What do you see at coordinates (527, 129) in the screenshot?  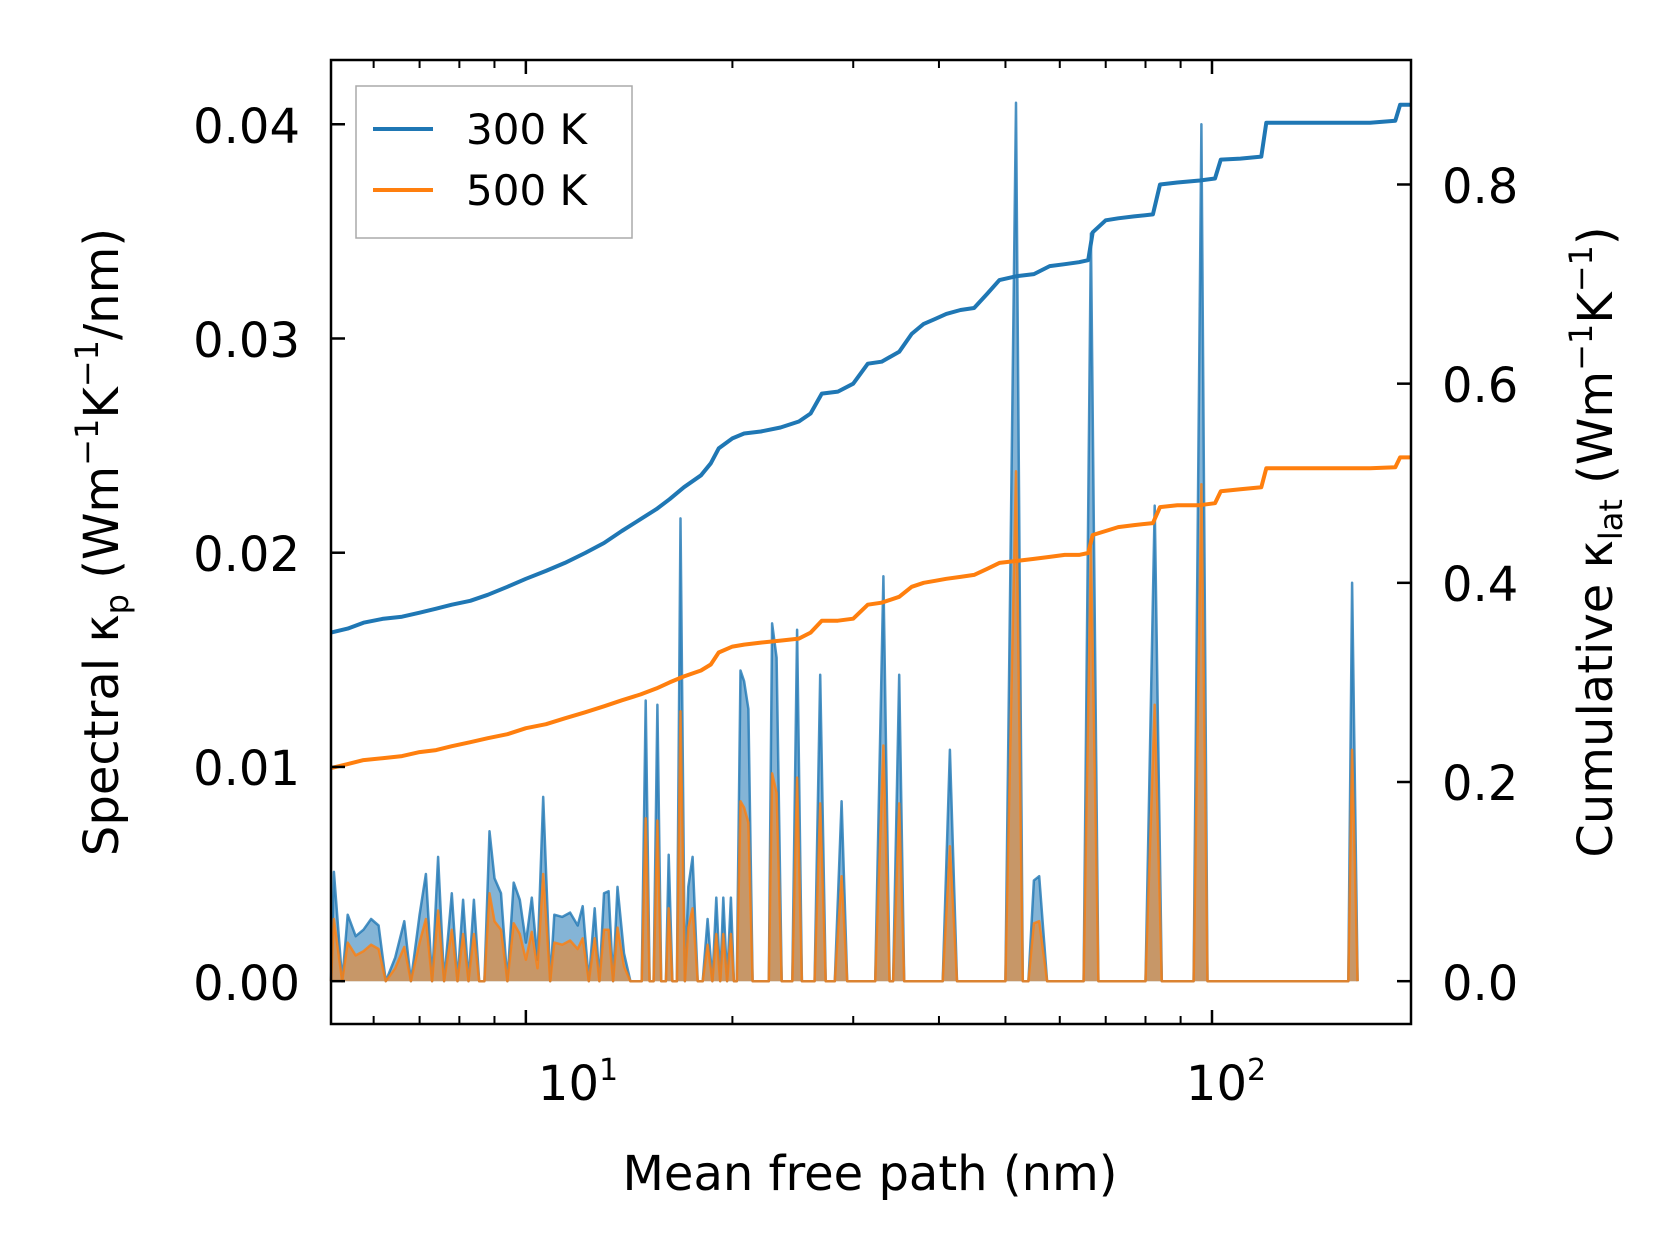 I see `legend-label-300k: 300 K` at bounding box center [527, 129].